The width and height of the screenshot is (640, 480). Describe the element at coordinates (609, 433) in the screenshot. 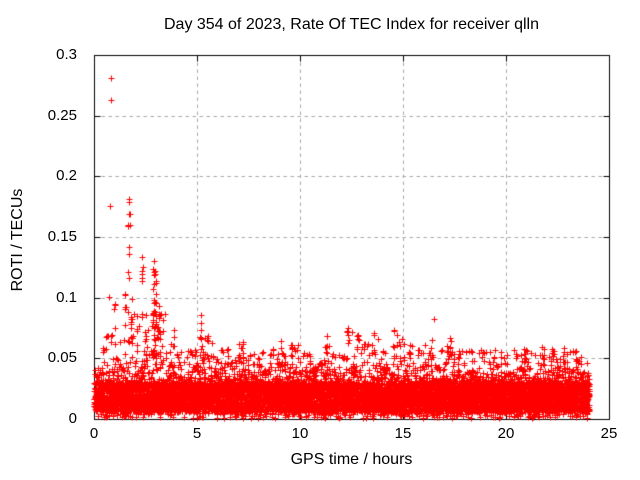

I see `x-tick-label: 25` at that location.